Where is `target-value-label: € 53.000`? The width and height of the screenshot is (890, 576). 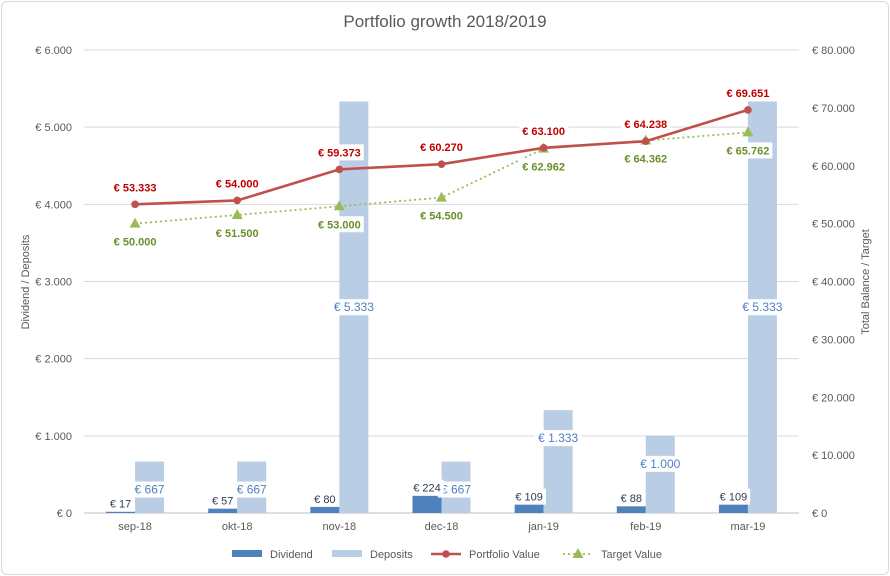
target-value-label: € 53.000 is located at coordinates (339, 224).